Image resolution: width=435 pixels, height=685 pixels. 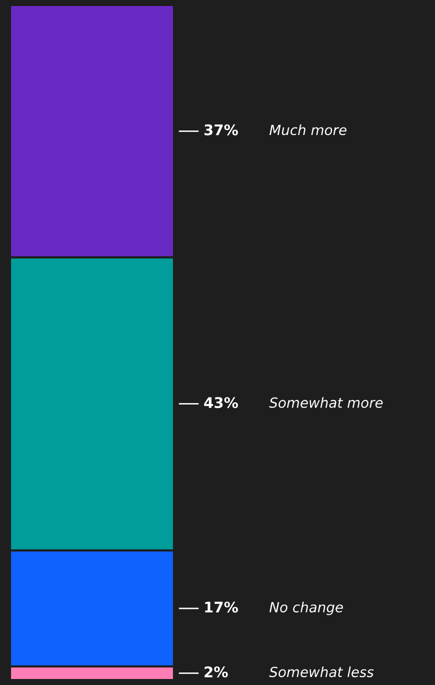 What do you see at coordinates (307, 130) in the screenshot?
I see `text: Much more` at bounding box center [307, 130].